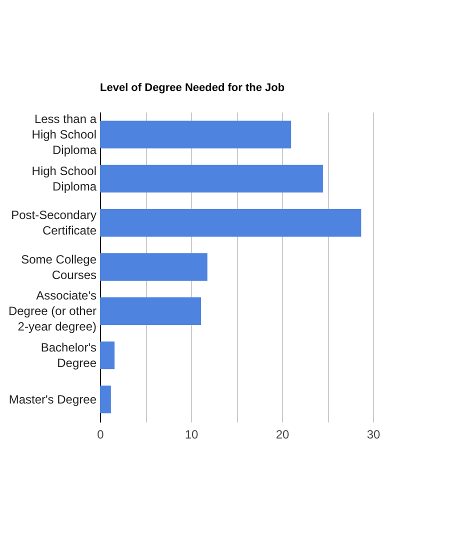 Image resolution: width=476 pixels, height=536 pixels. What do you see at coordinates (52, 311) in the screenshot?
I see `y-tick-label: Associate's Degree (or other 2-year degree)` at bounding box center [52, 311].